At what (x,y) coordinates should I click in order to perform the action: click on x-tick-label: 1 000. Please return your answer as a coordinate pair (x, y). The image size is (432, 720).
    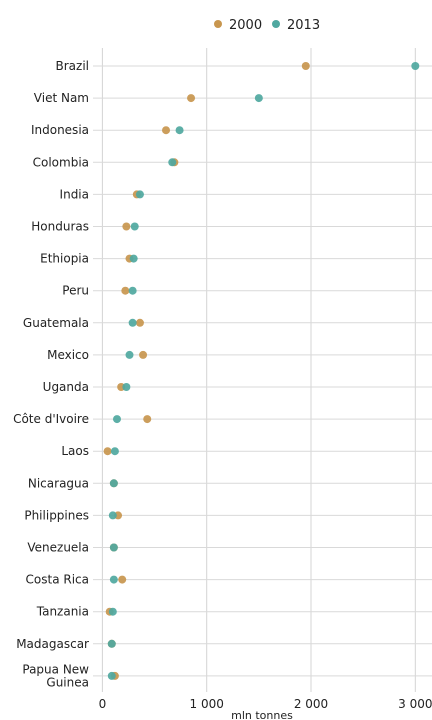
    Looking at the image, I should click on (207, 704).